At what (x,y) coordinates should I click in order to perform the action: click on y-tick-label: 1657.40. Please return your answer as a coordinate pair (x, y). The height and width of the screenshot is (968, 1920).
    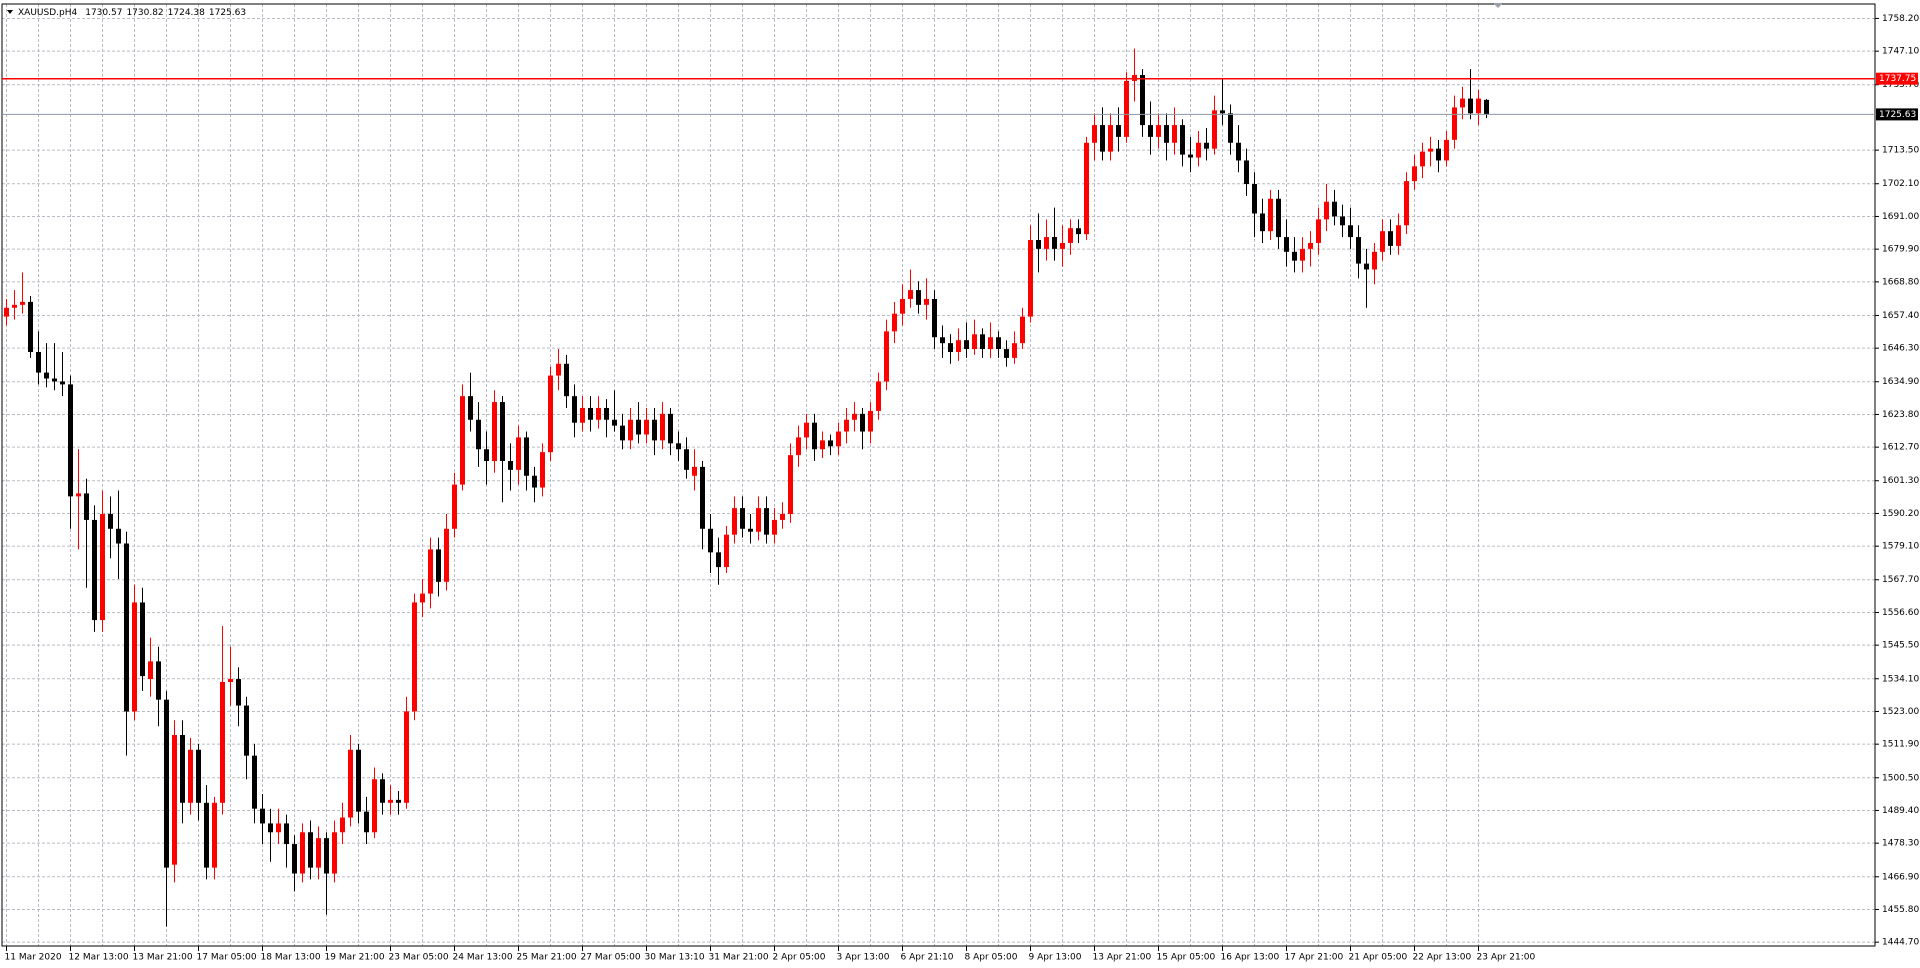
    Looking at the image, I should click on (1900, 316).